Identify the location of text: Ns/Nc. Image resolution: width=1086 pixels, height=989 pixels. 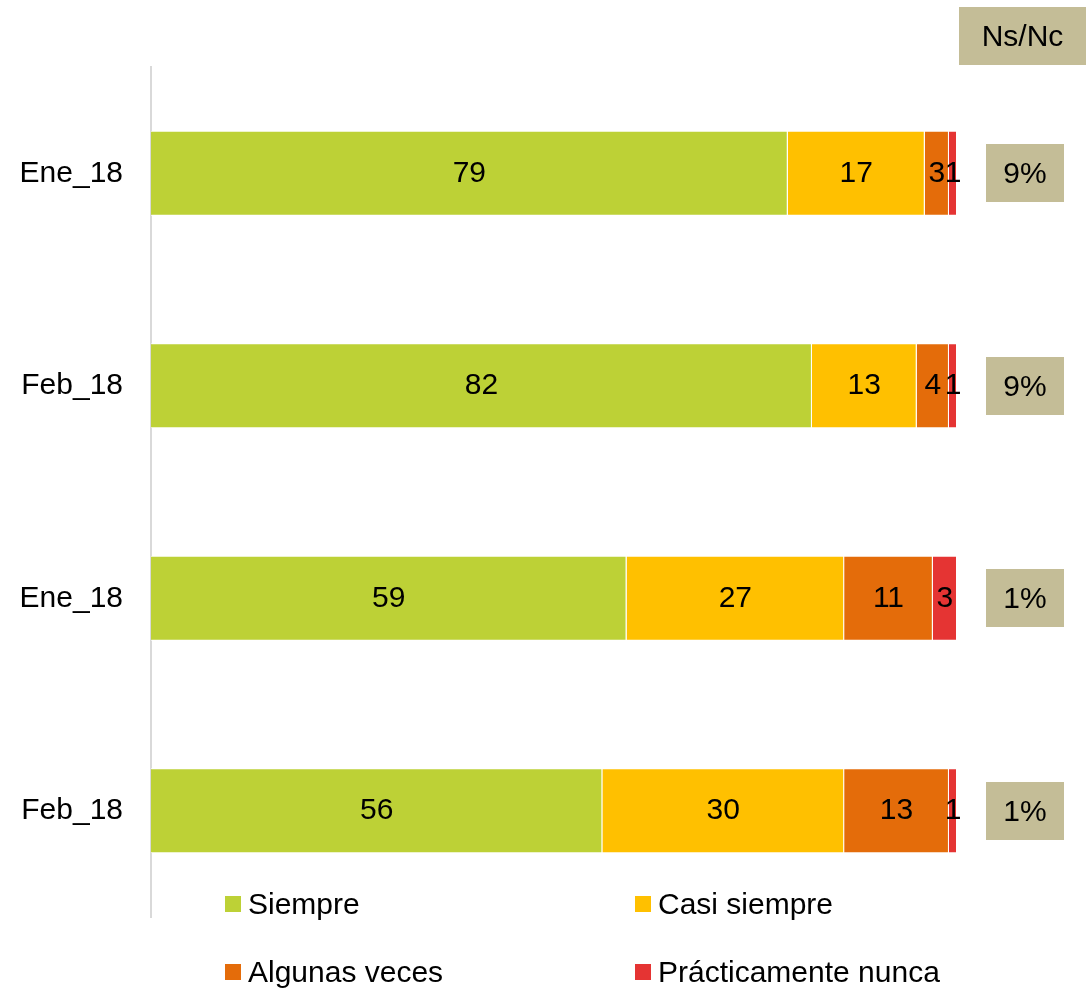
(1022, 36).